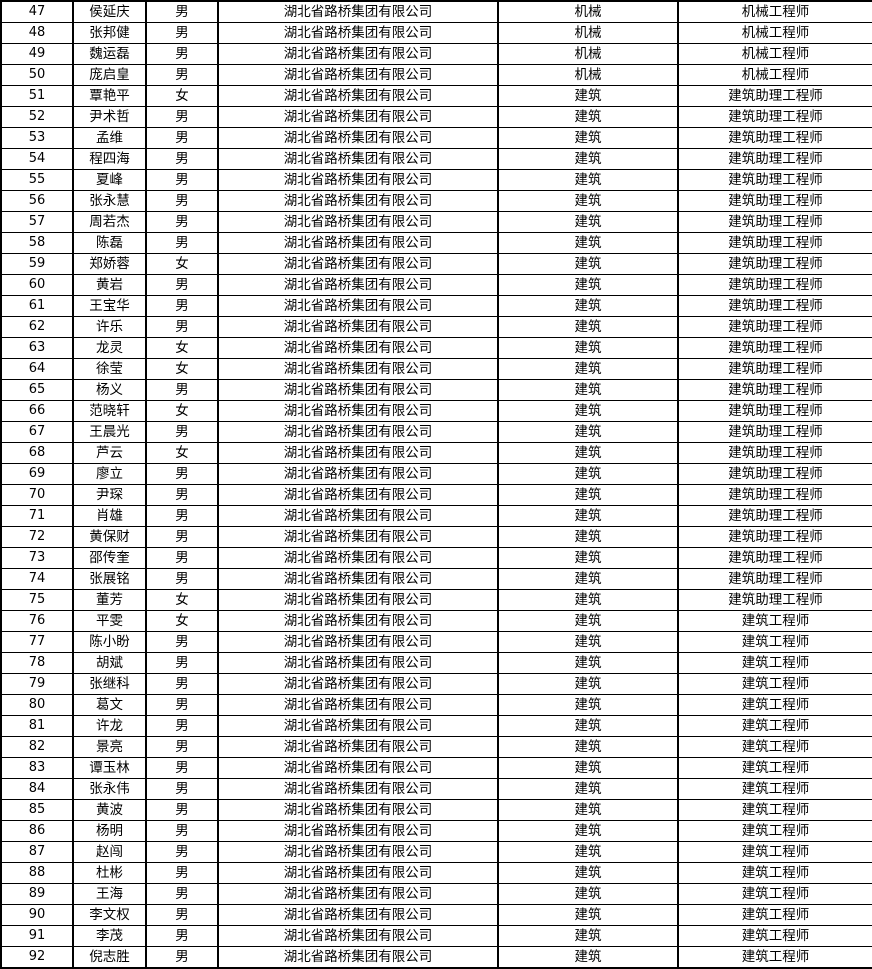 Image resolution: width=872 pixels, height=969 pixels. What do you see at coordinates (109, 11) in the screenshot?
I see `cell-name: 侯延庆` at bounding box center [109, 11].